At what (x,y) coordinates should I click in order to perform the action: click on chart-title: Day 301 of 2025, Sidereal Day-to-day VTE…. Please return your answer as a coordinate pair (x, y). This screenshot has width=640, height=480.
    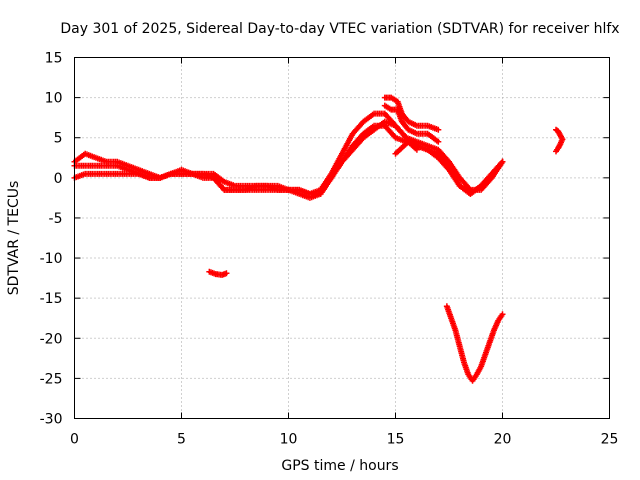
    Looking at the image, I should click on (339, 29).